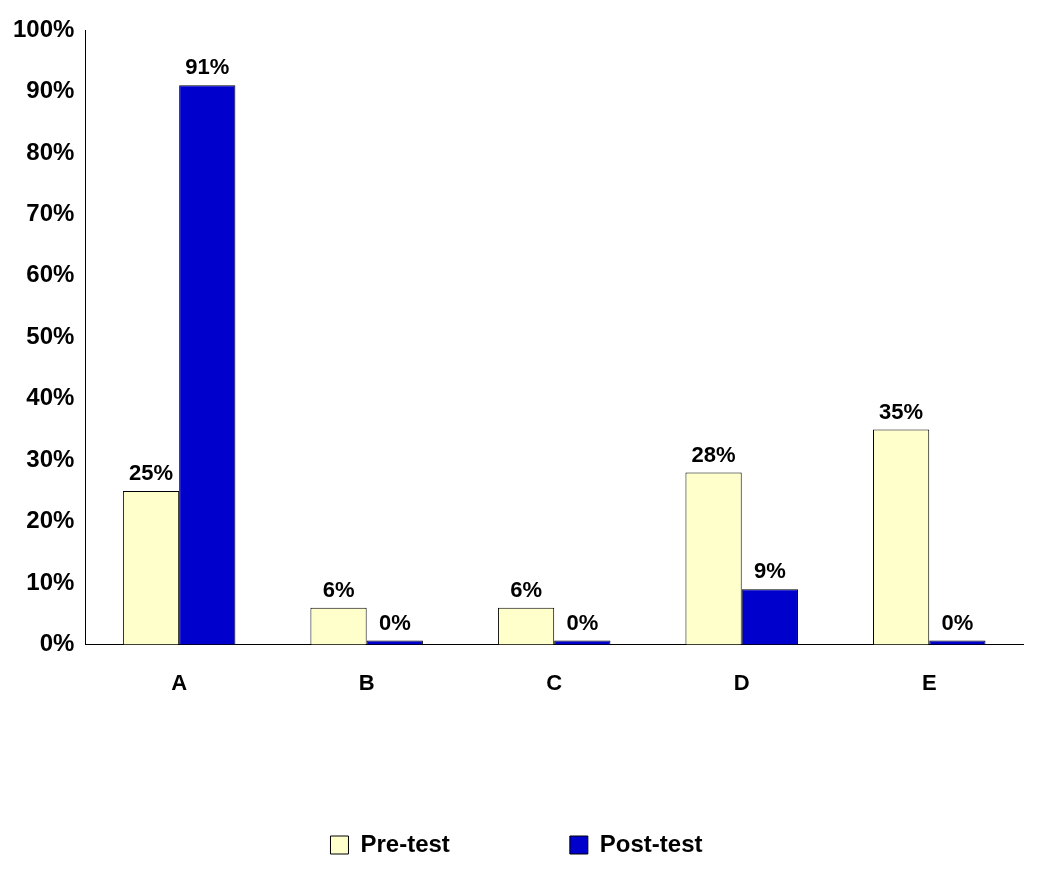 The height and width of the screenshot is (887, 1053). I want to click on data-label: 28%, so click(713, 454).